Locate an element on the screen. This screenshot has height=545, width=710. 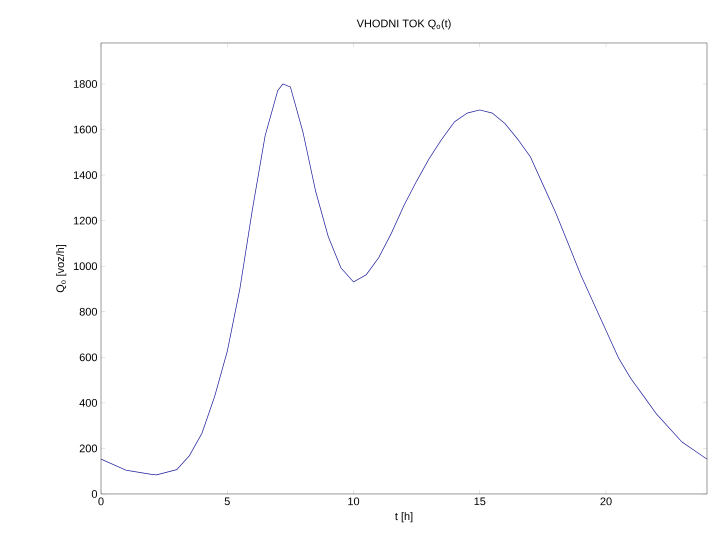
y-tick-label: 1400 is located at coordinates (86, 175).